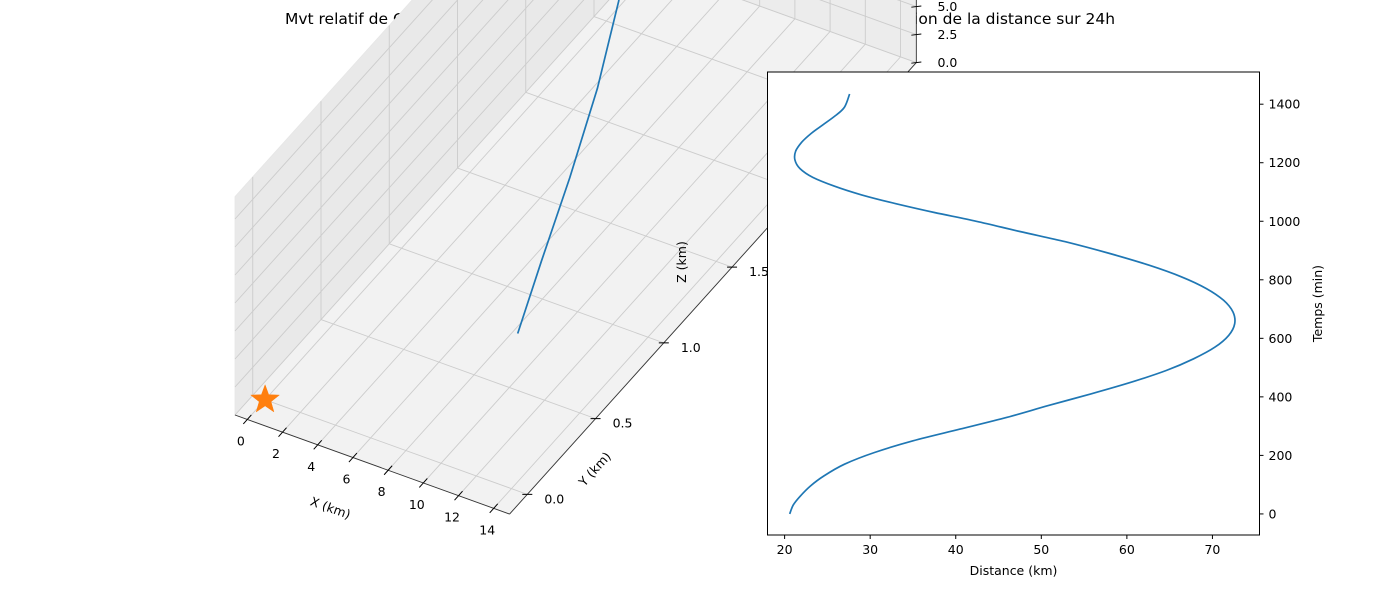  Describe the element at coordinates (947, 7) in the screenshot. I see `z-tick-label: 5.0` at that location.